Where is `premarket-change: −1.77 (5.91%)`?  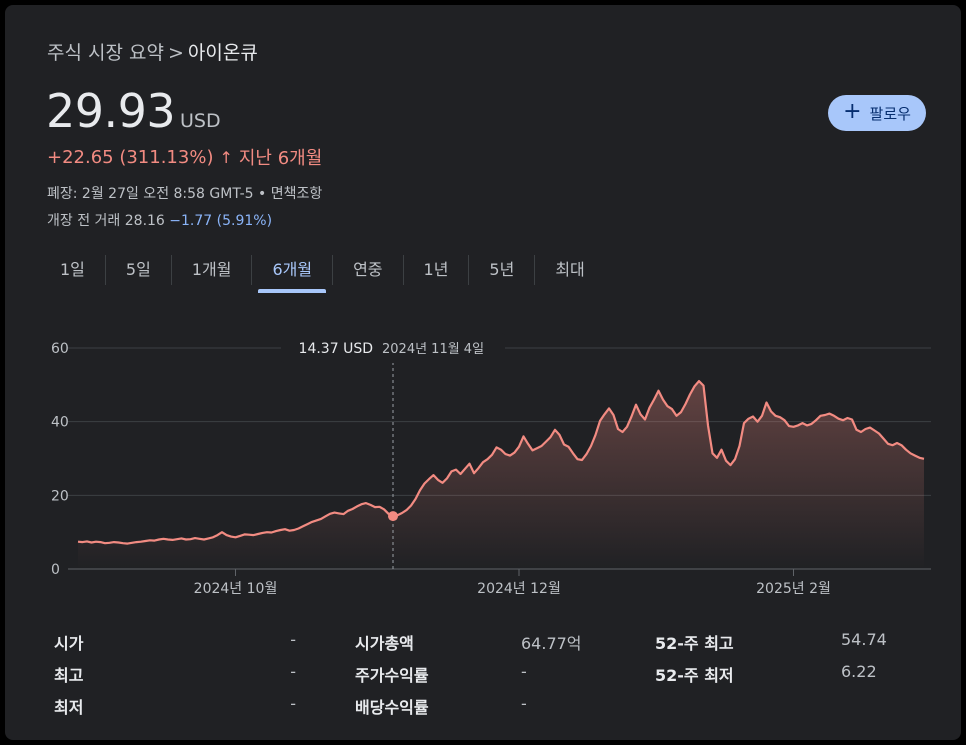
premarket-change: −1.77 (5.91%) is located at coordinates (221, 221).